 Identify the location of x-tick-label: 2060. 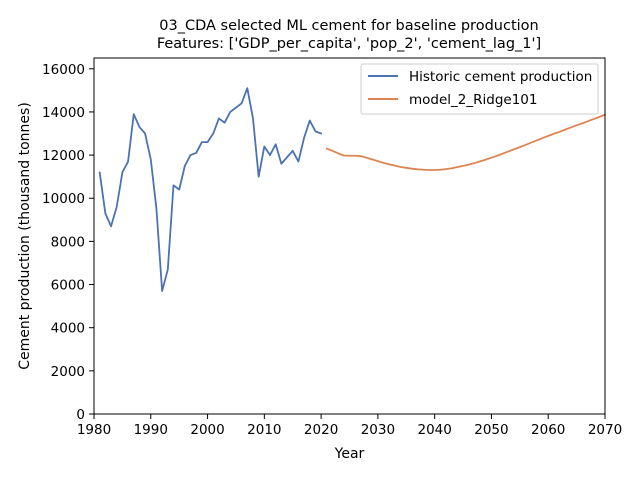
(548, 430).